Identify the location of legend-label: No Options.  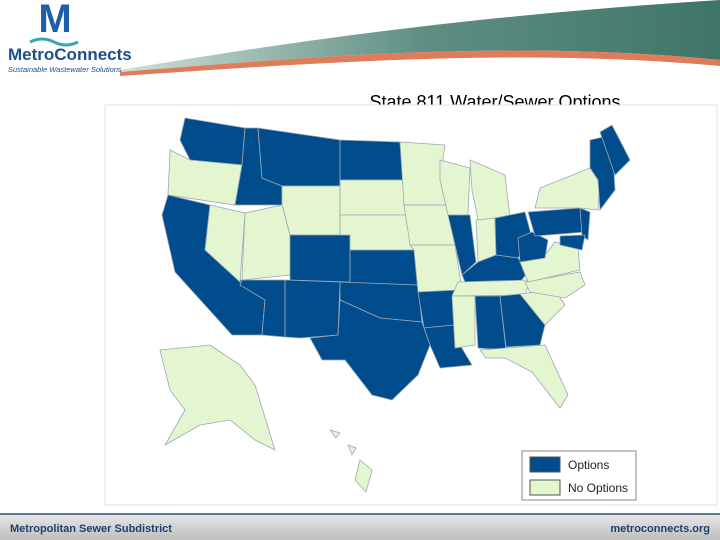
(598, 488).